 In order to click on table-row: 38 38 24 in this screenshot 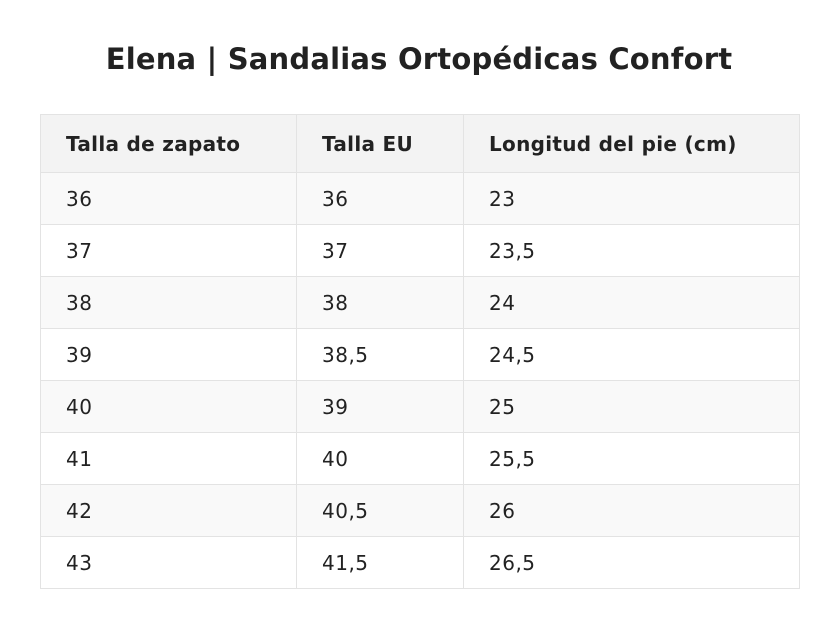, I will do `click(420, 302)`.